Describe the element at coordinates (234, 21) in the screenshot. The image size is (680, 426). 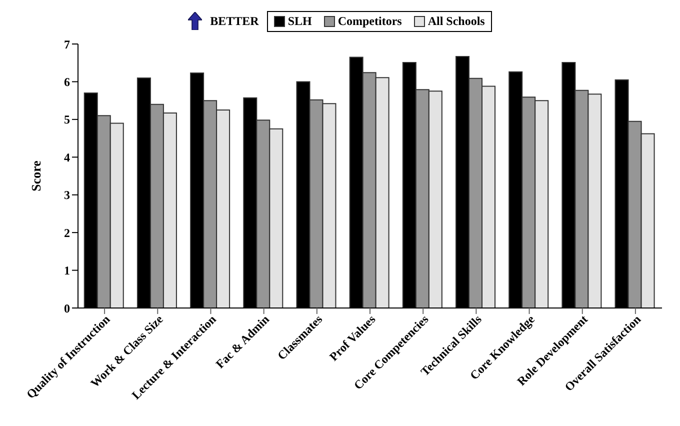
I see `text: BETTER` at that location.